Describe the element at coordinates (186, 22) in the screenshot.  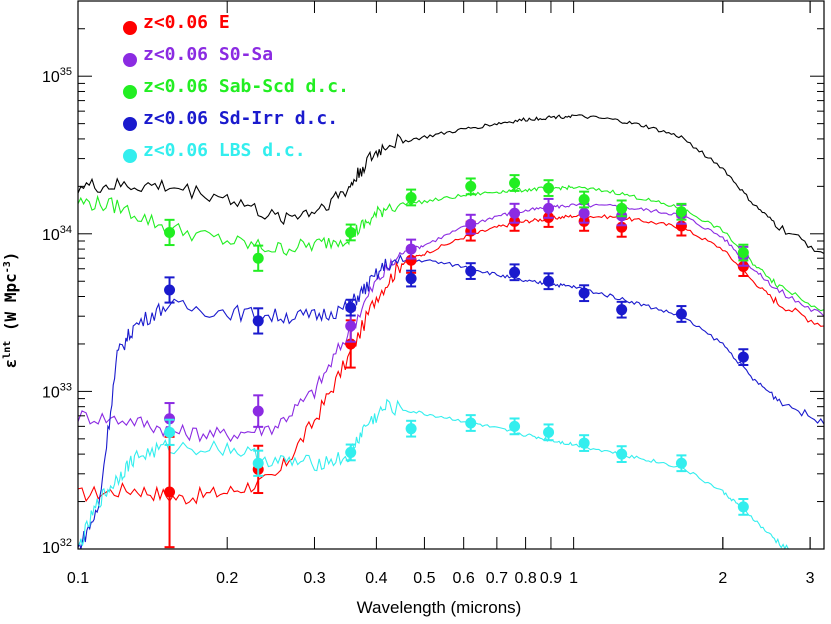
I see `legend-label-0: z<0.06 E` at that location.